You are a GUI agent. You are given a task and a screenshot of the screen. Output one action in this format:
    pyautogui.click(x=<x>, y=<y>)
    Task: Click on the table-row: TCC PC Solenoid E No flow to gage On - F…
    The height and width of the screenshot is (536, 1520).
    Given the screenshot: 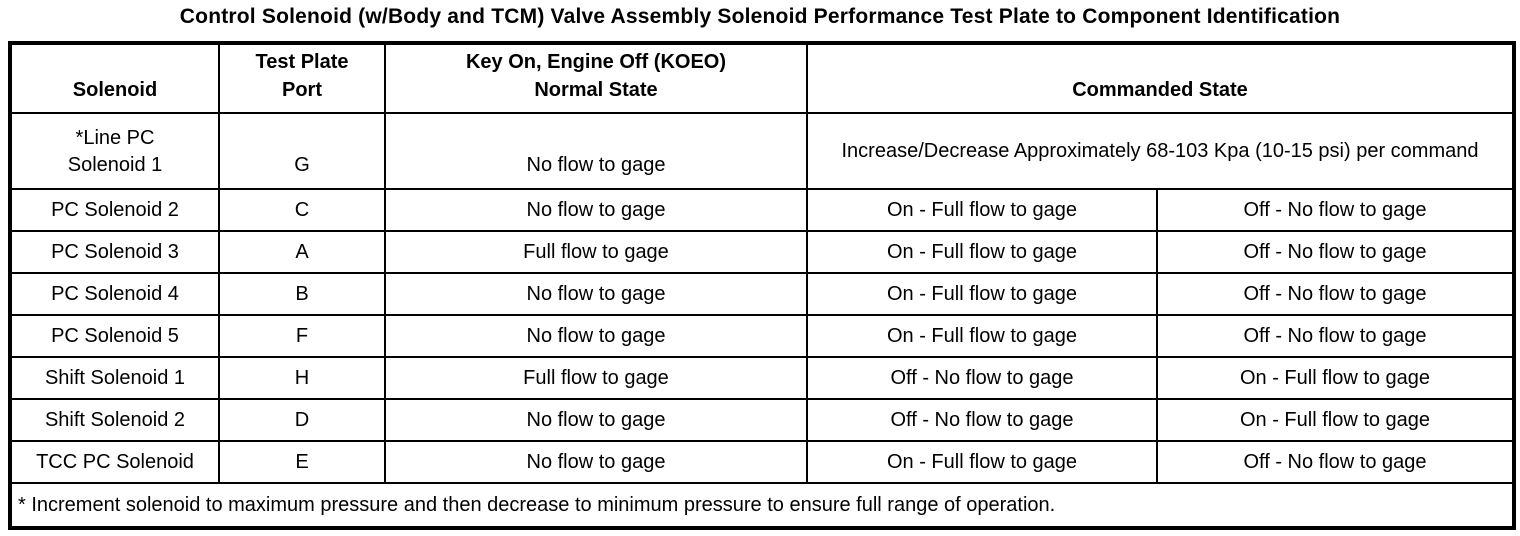 What is the action you would take?
    pyautogui.click(x=762, y=462)
    